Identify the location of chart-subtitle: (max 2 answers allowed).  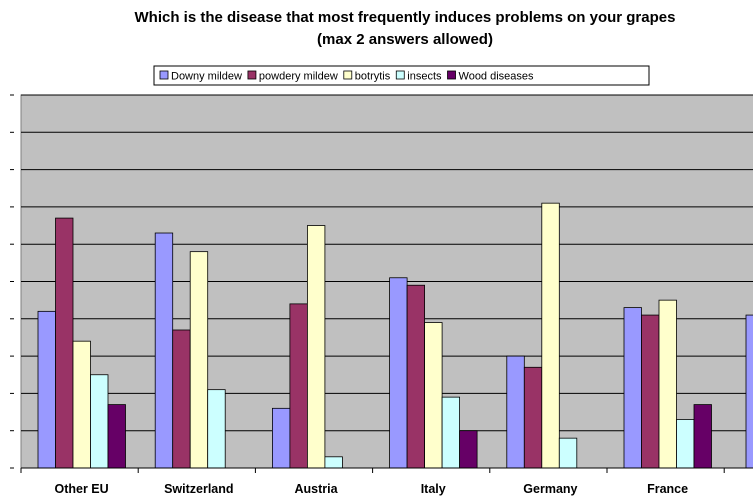
(405, 39).